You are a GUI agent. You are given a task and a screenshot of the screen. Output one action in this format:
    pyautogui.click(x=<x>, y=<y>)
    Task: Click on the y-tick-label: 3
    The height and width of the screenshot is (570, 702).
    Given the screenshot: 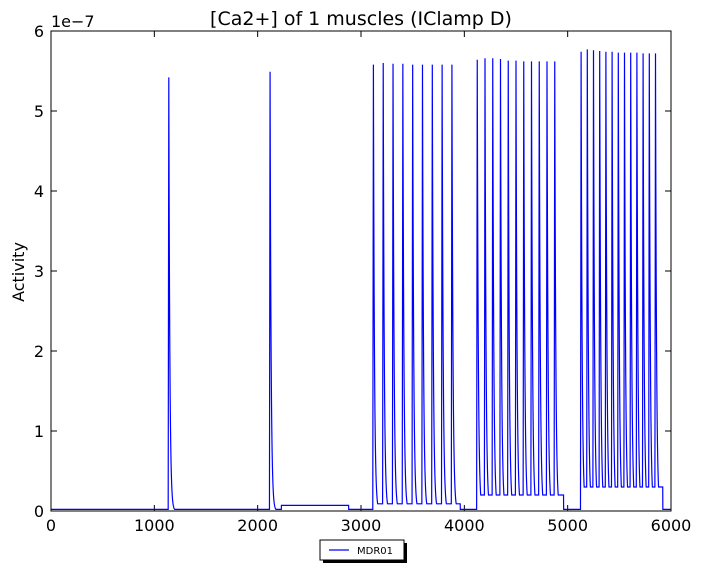 What is the action you would take?
    pyautogui.click(x=39, y=271)
    